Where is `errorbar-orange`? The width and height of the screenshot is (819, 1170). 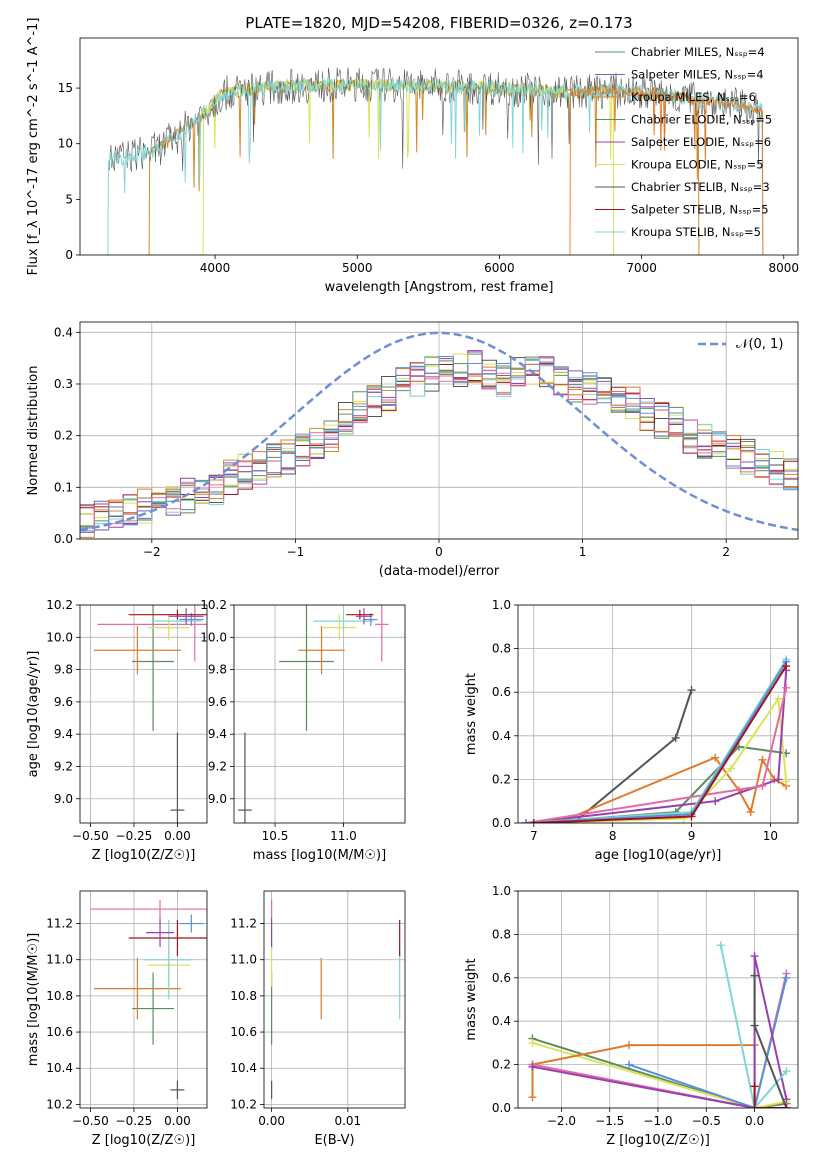
errorbar-orange is located at coordinates (321, 650).